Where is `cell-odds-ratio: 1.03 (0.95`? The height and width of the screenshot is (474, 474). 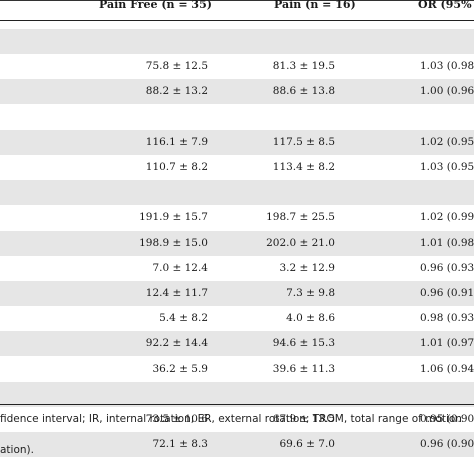 cell-odds-ratio: 1.03 (0.95 is located at coordinates (447, 167).